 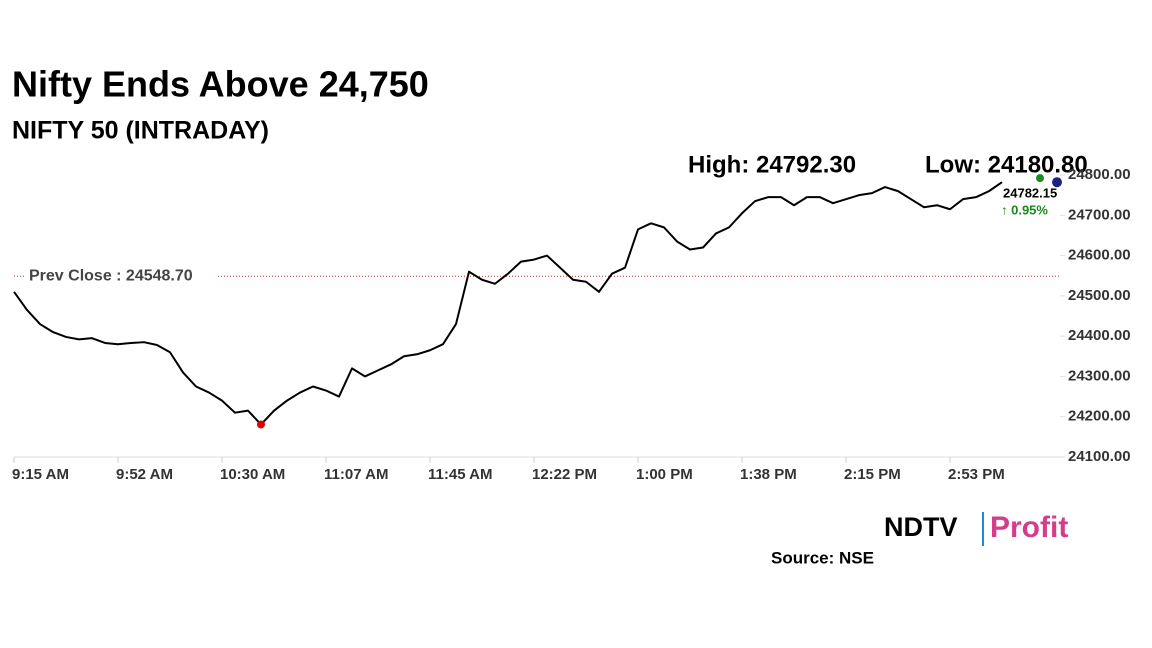 What do you see at coordinates (564, 474) in the screenshot?
I see `x-tick-label: 12:22 PM` at bounding box center [564, 474].